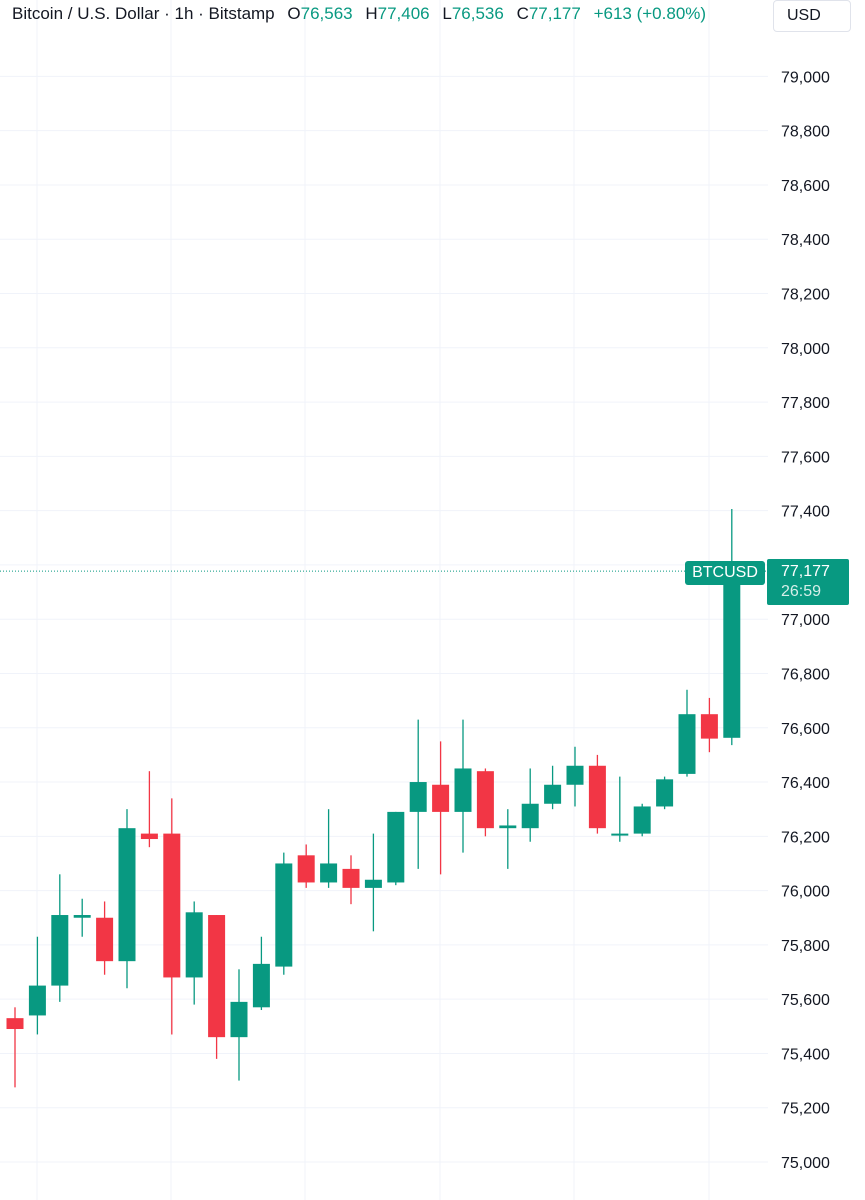  Describe the element at coordinates (294, 13) in the screenshot. I see `open-label: O` at that location.